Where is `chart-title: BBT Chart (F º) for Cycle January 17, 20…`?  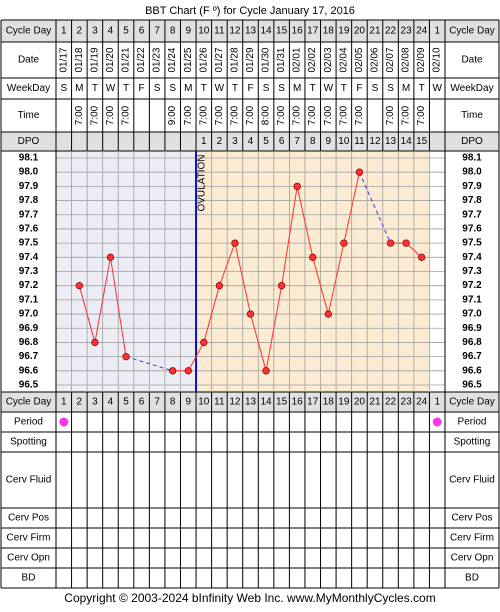
chart-title: BBT Chart (F º) for Cycle January 17, 20… is located at coordinates (250, 11).